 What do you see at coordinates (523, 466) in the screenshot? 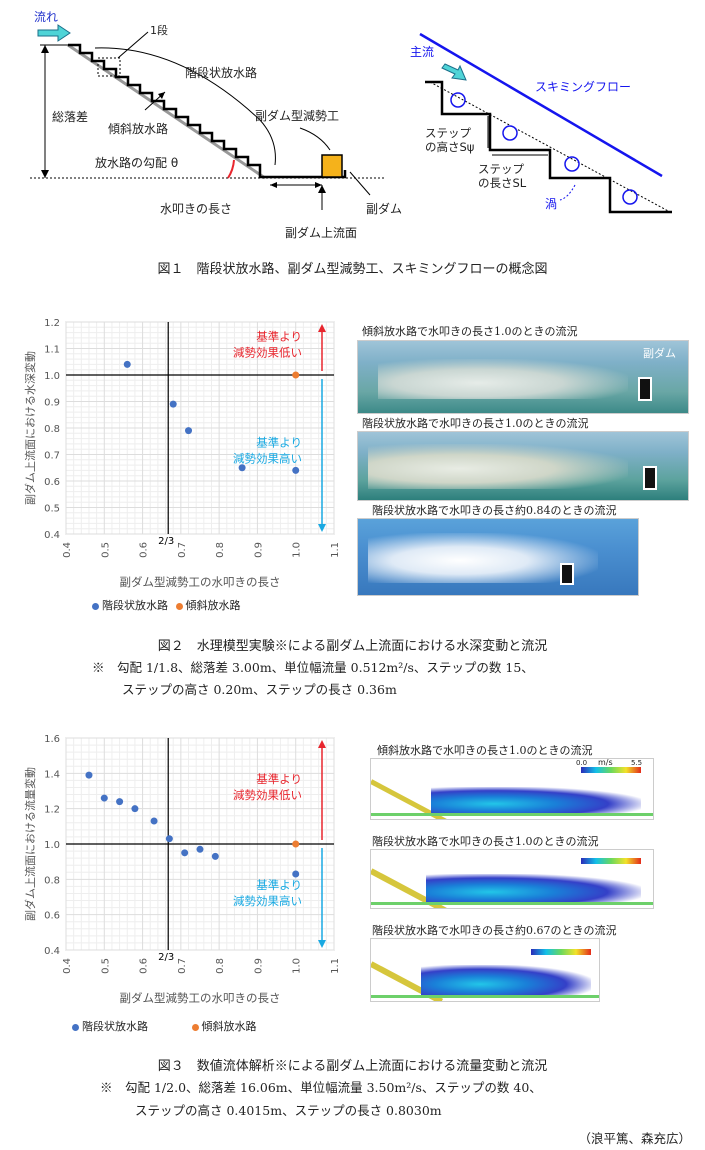
I see `photo-stepped-1.0` at bounding box center [523, 466].